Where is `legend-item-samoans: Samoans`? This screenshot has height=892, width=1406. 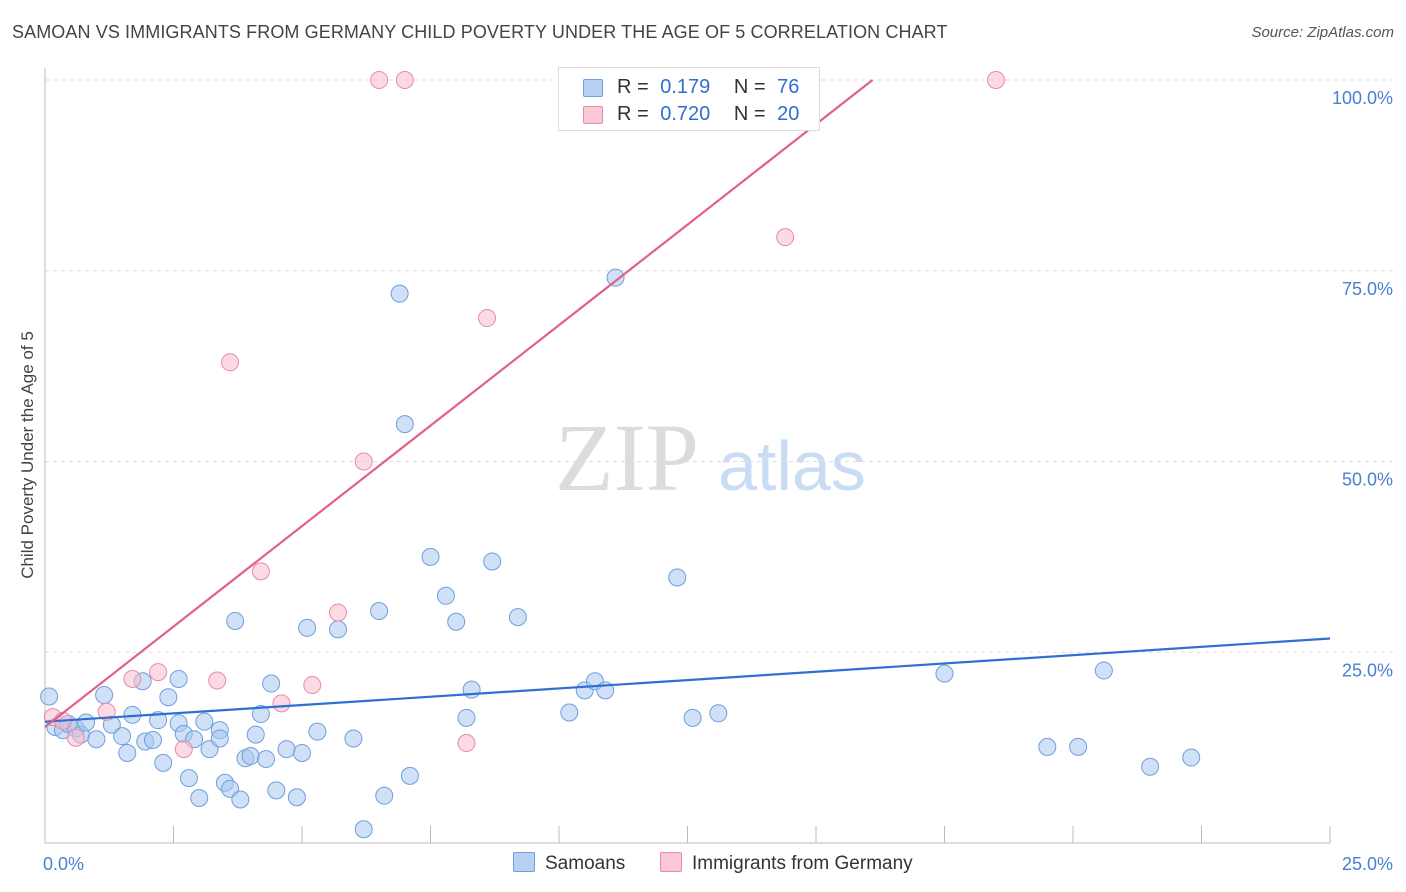
legend-item-samoans: Samoans is located at coordinates (569, 863).